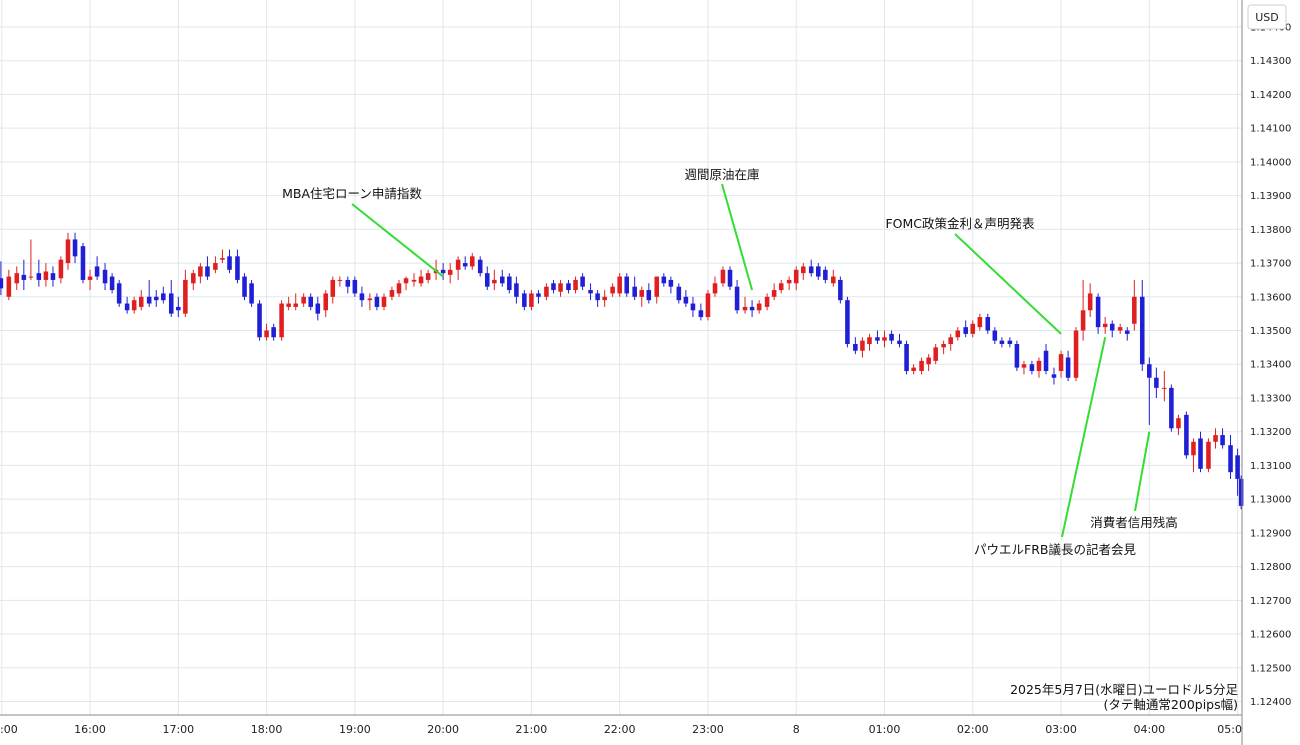 The width and height of the screenshot is (1300, 745). I want to click on price-tick-label: 1.12500, so click(1270, 668).